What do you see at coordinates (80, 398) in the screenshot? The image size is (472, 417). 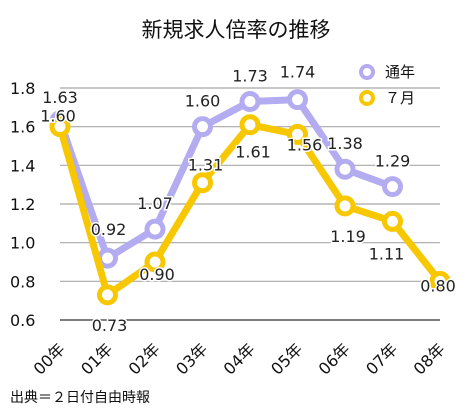 I see `source-note: 出典＝２日付自由時報` at bounding box center [80, 398].